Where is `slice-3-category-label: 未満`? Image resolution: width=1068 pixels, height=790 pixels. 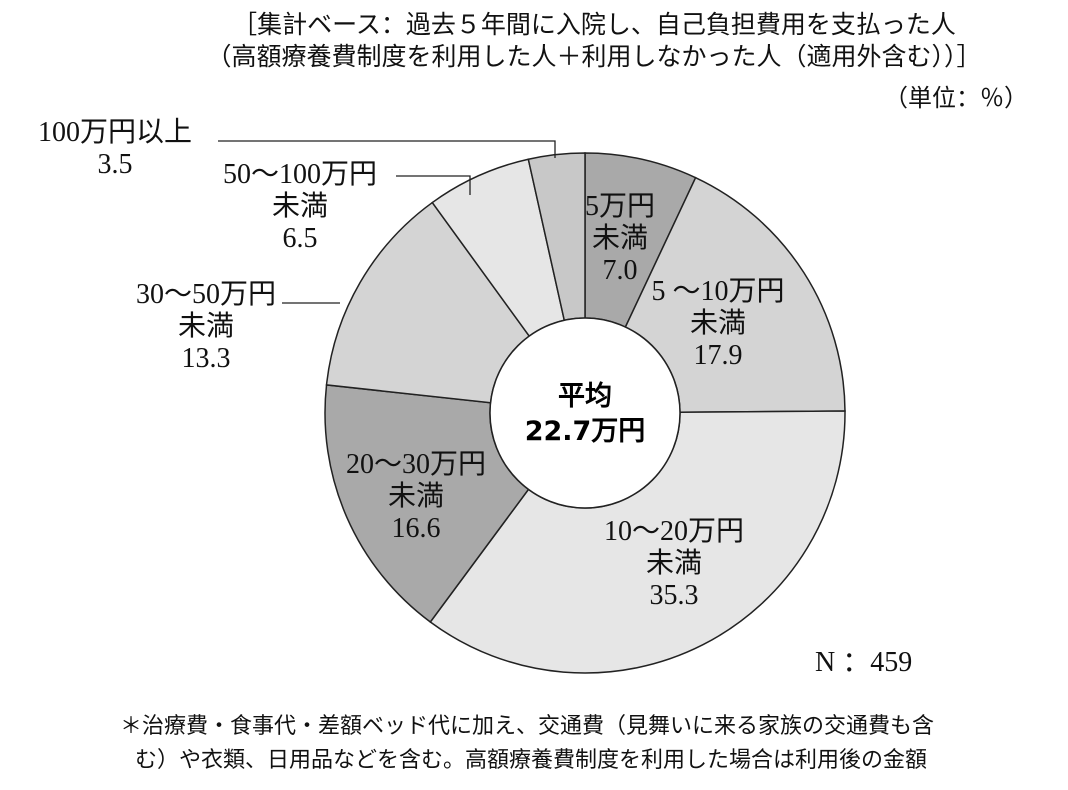 slice-3-category-label: 未満 is located at coordinates (416, 496).